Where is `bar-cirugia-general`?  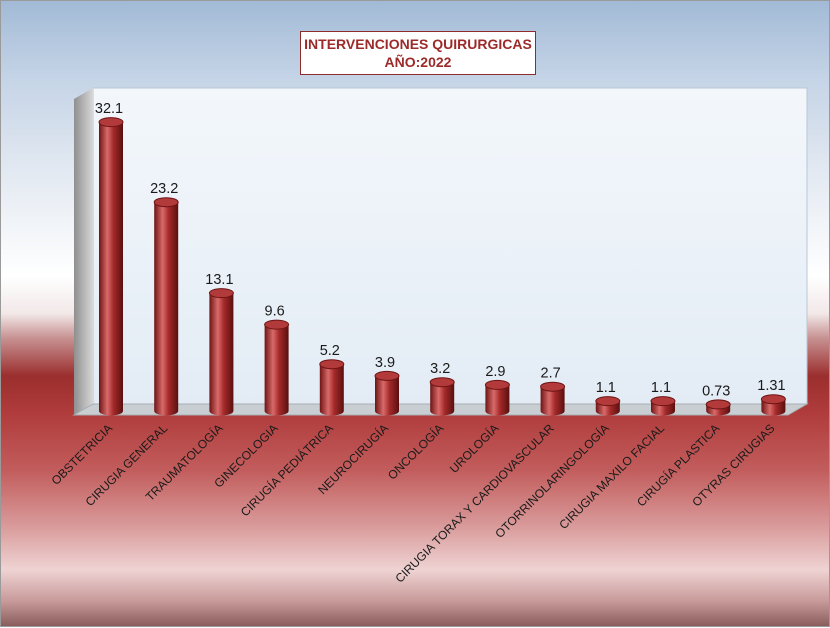 bar-cirugia-general is located at coordinates (166, 306).